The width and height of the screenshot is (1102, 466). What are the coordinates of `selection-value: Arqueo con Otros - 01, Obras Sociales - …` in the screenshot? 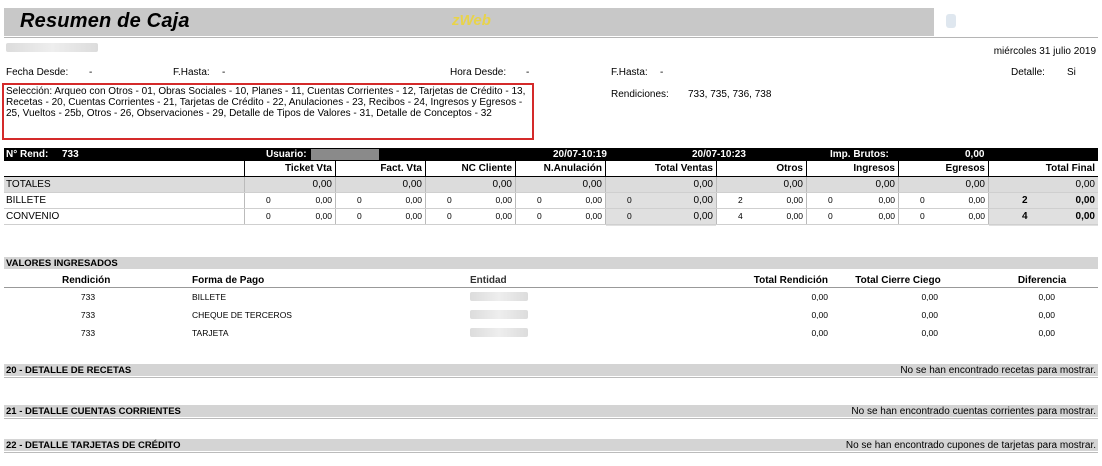 It's located at (266, 103).